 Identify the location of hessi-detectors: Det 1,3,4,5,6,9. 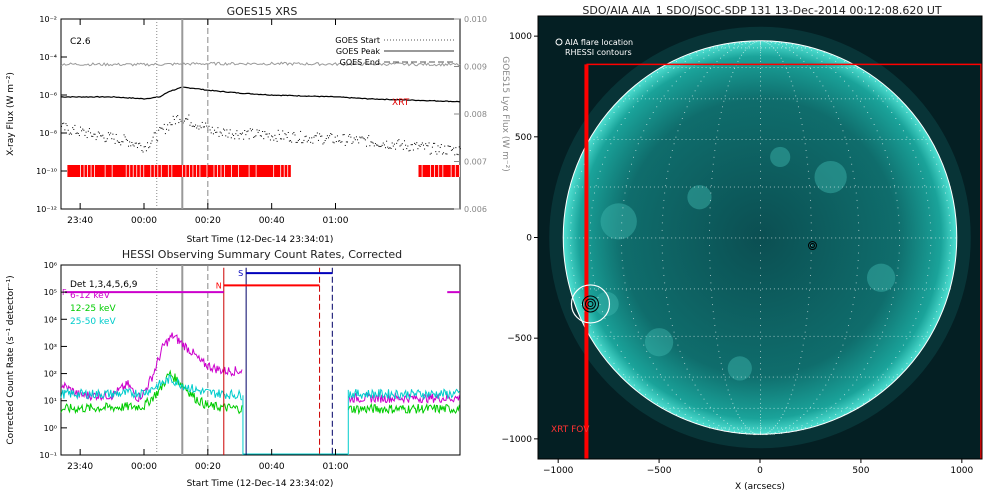
(104, 285).